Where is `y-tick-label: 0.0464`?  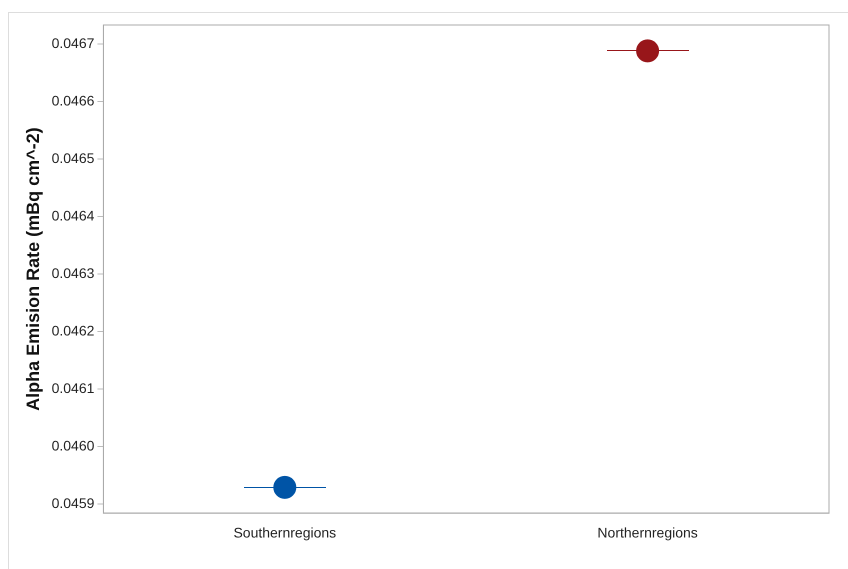 y-tick-label: 0.0464 is located at coordinates (73, 215).